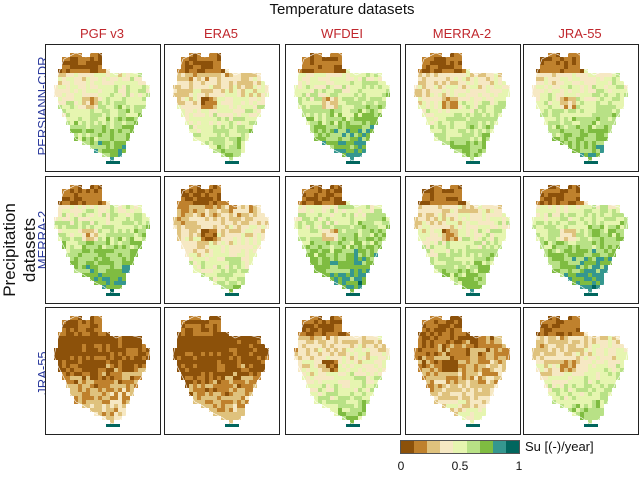 This screenshot has height=477, width=640. I want to click on colorbar, so click(460, 447).